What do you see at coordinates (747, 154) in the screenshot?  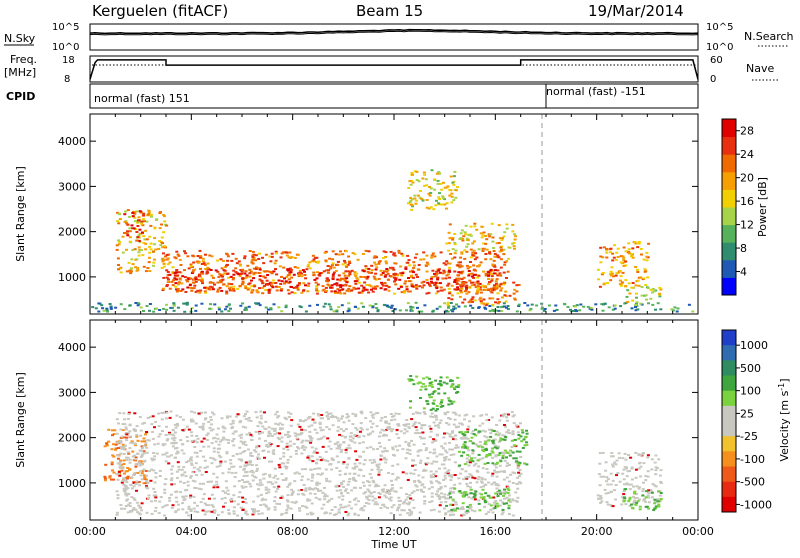 I see `power-colorbar-tick-label: 24` at bounding box center [747, 154].